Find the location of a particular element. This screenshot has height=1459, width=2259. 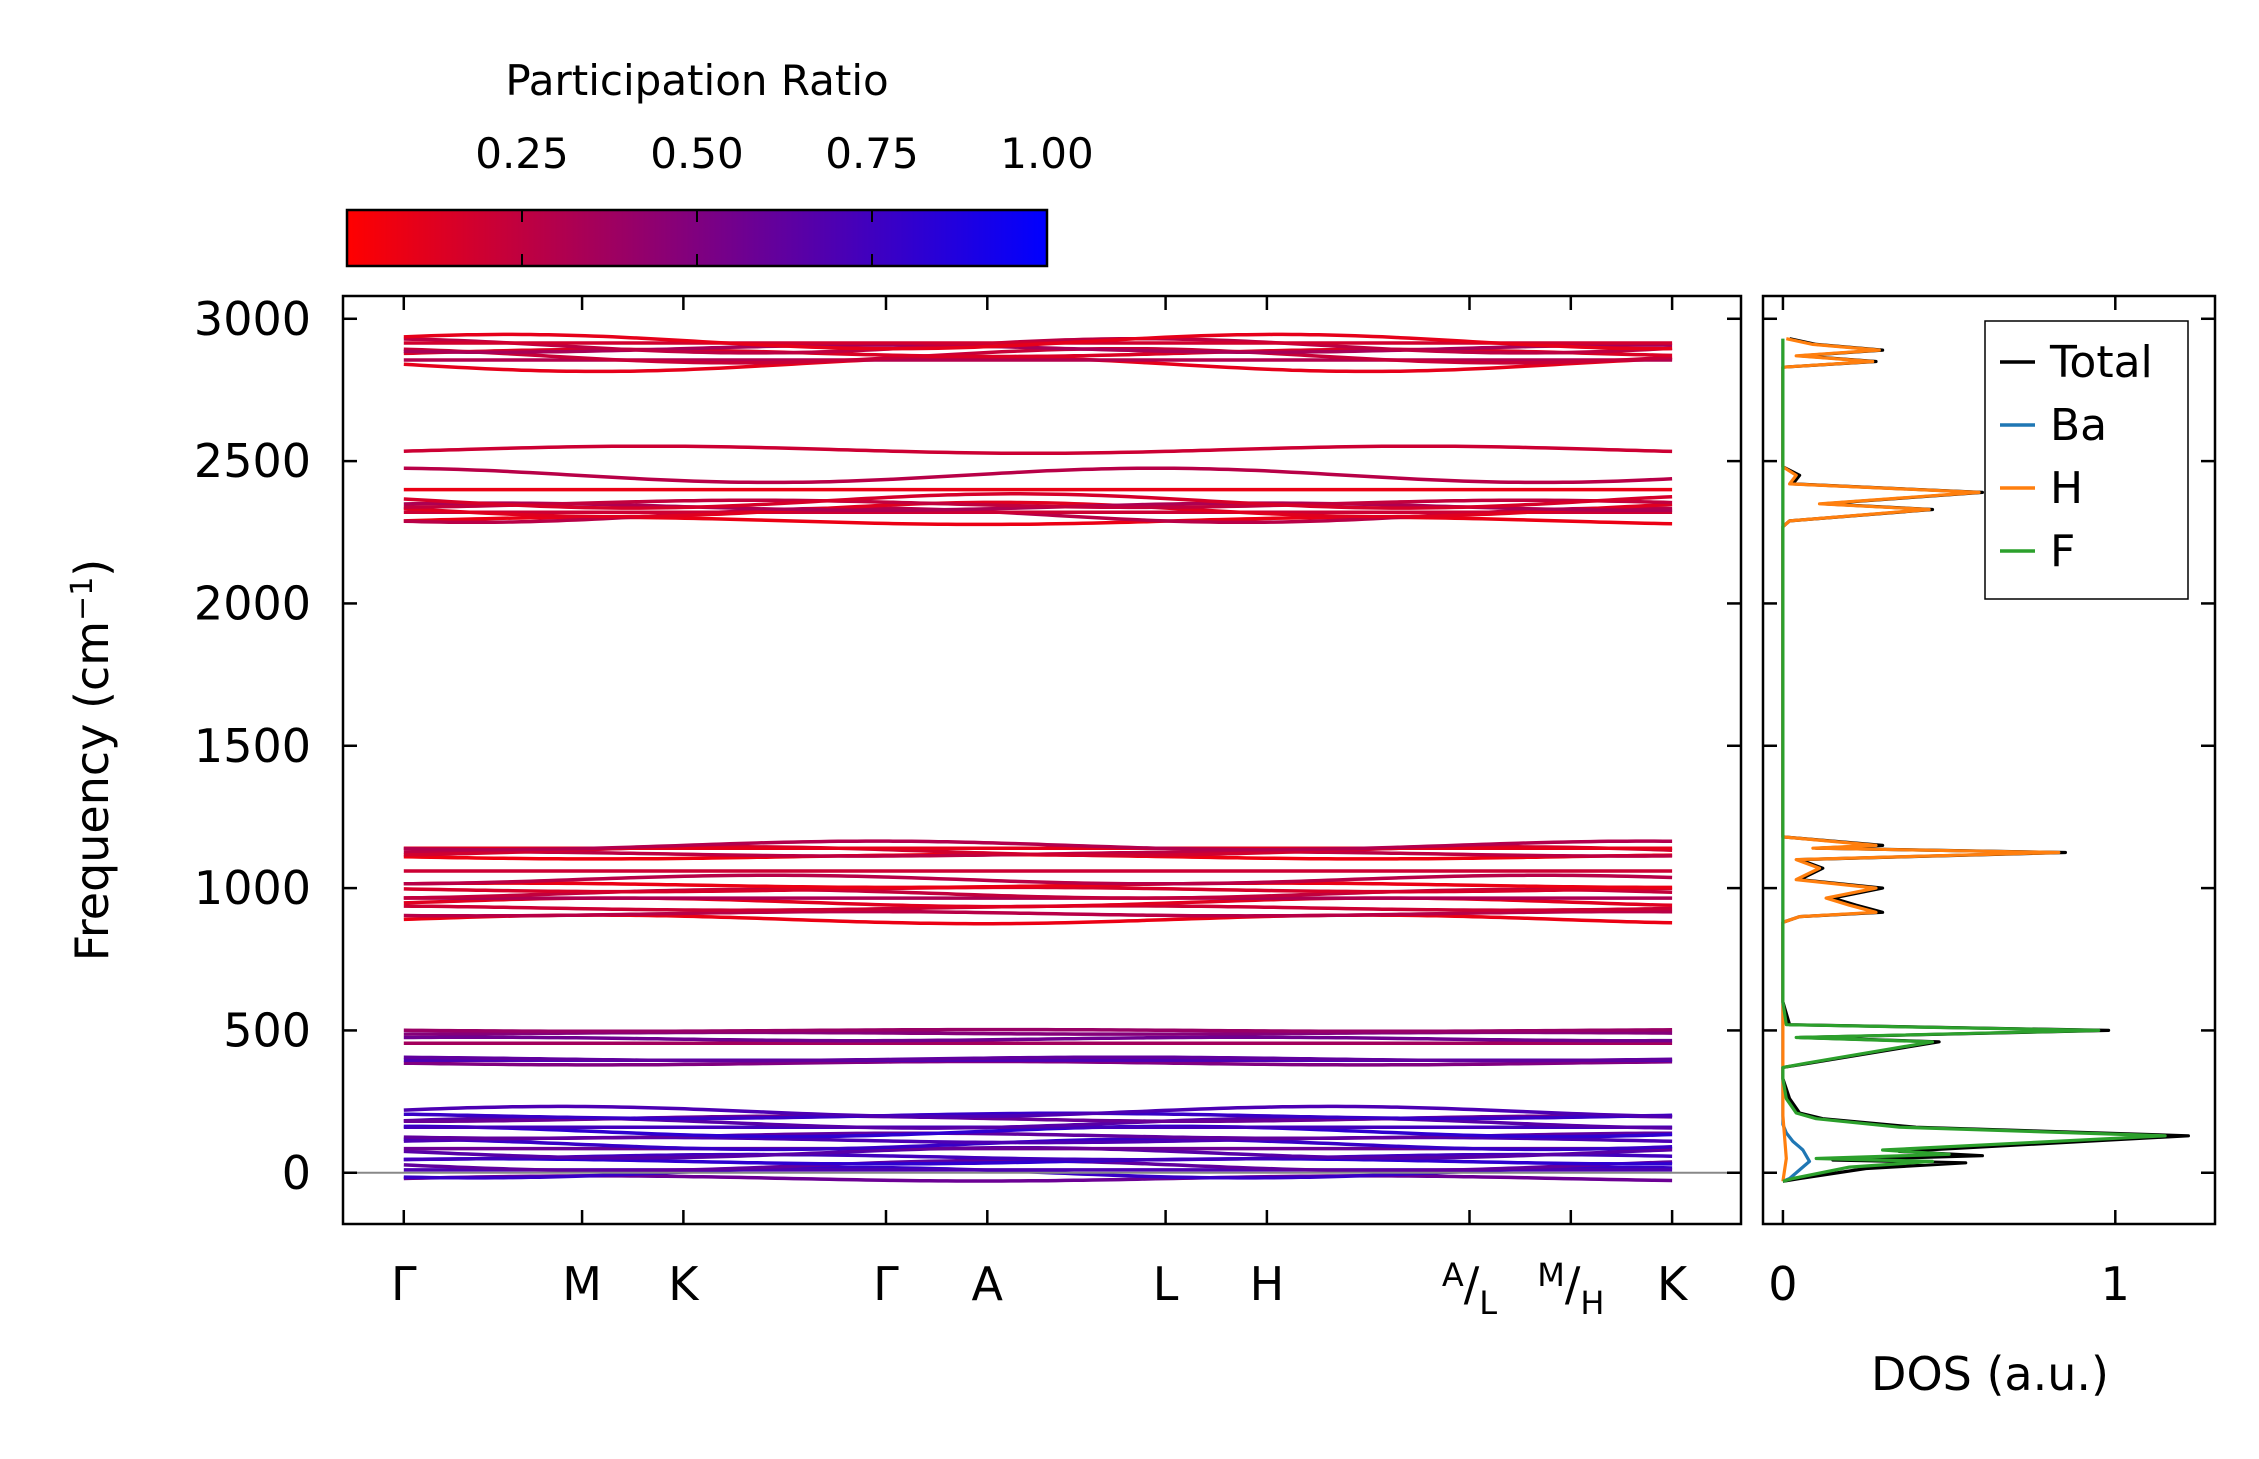

colorbar-tick-label: 0.75 is located at coordinates (872, 153).